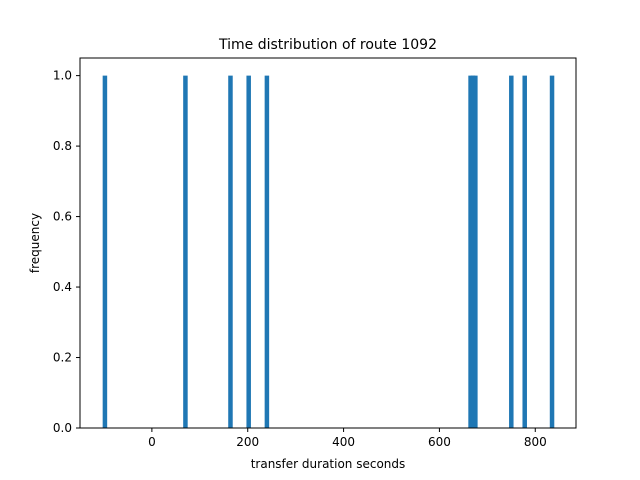  Describe the element at coordinates (66, 252) in the screenshot. I see `y-axis-ticks: 0.0 0.2 0.4 0.6 0.8 1.0` at that location.